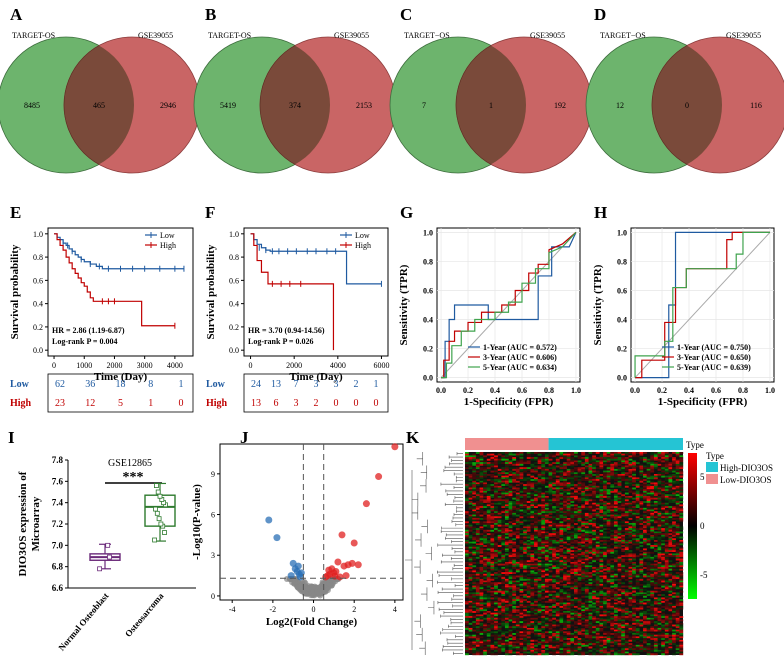 This screenshot has height=657, width=784. What do you see at coordinates (695, 445) in the screenshot?
I see `type-bar-label: Type` at bounding box center [695, 445].